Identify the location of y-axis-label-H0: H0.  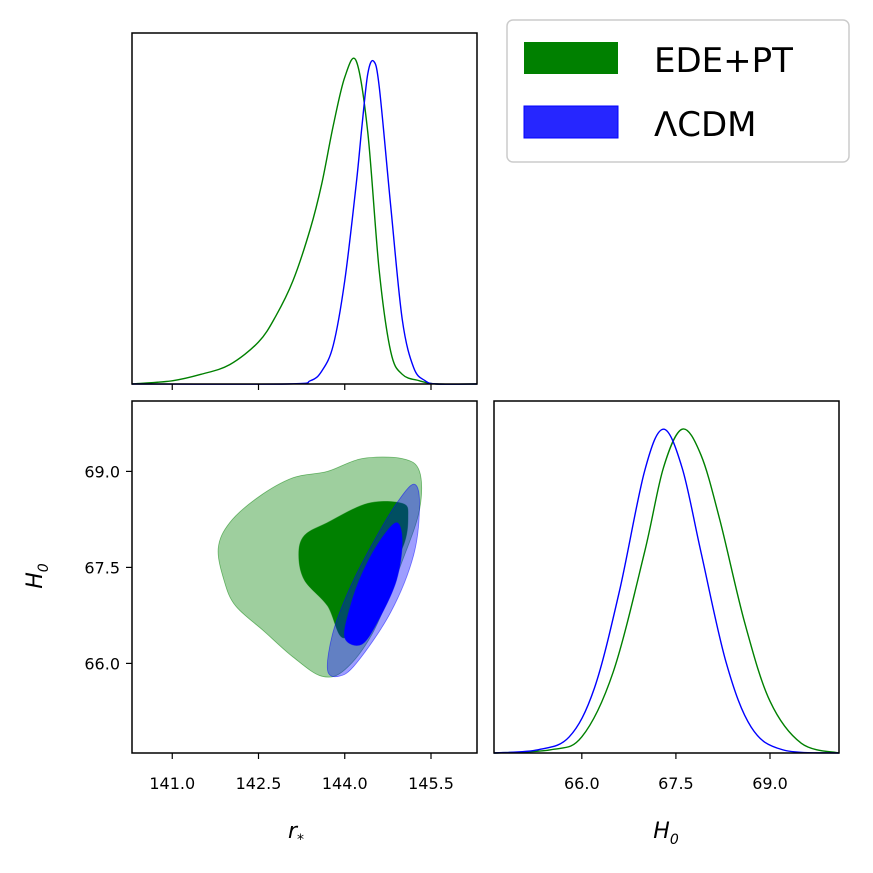
(37, 576).